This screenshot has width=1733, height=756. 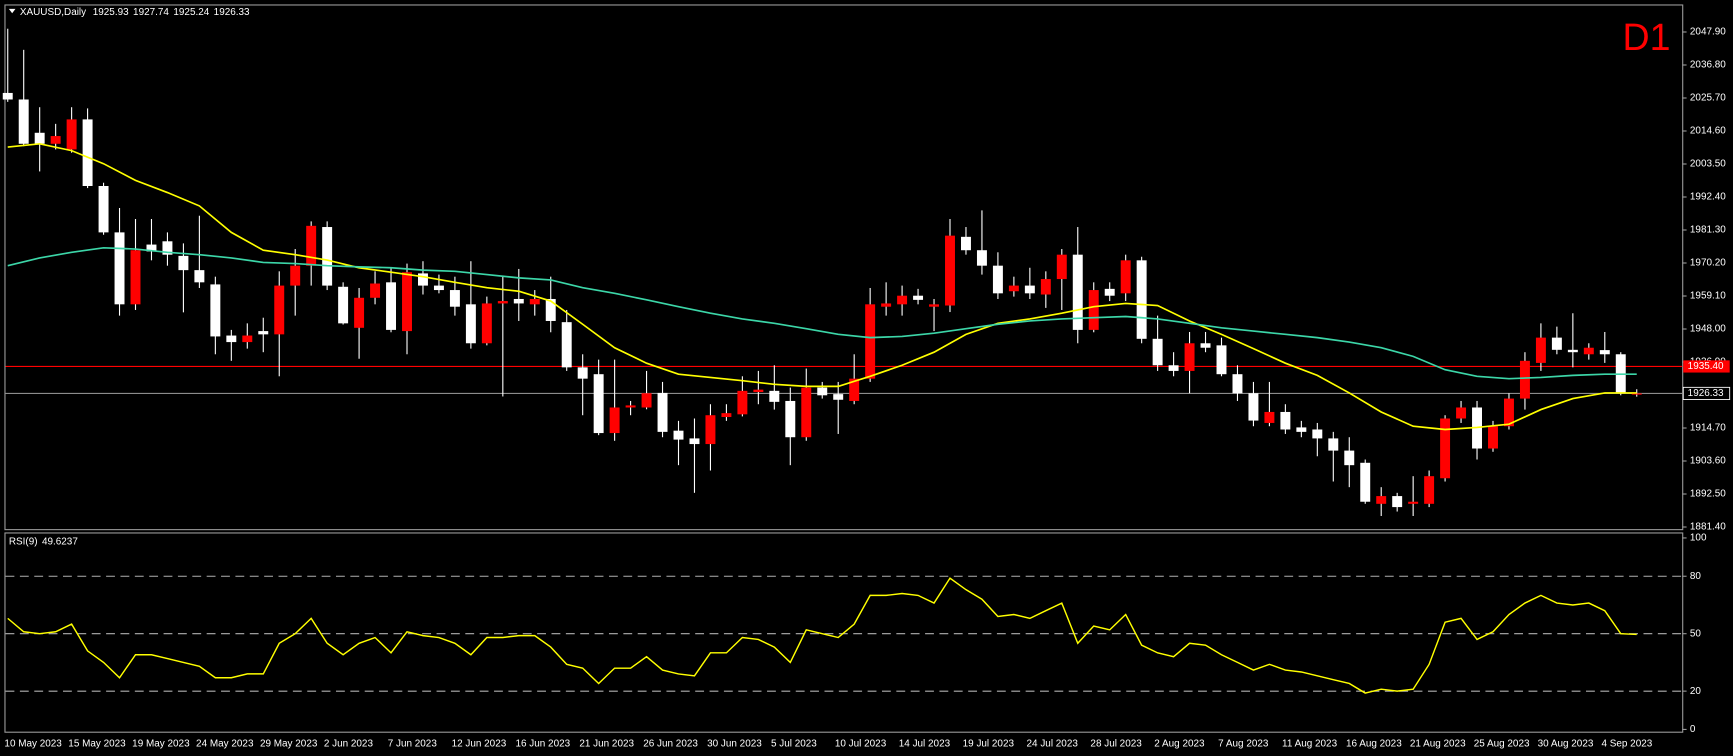 I want to click on rsi-title: RSI(9), so click(x=23, y=541).